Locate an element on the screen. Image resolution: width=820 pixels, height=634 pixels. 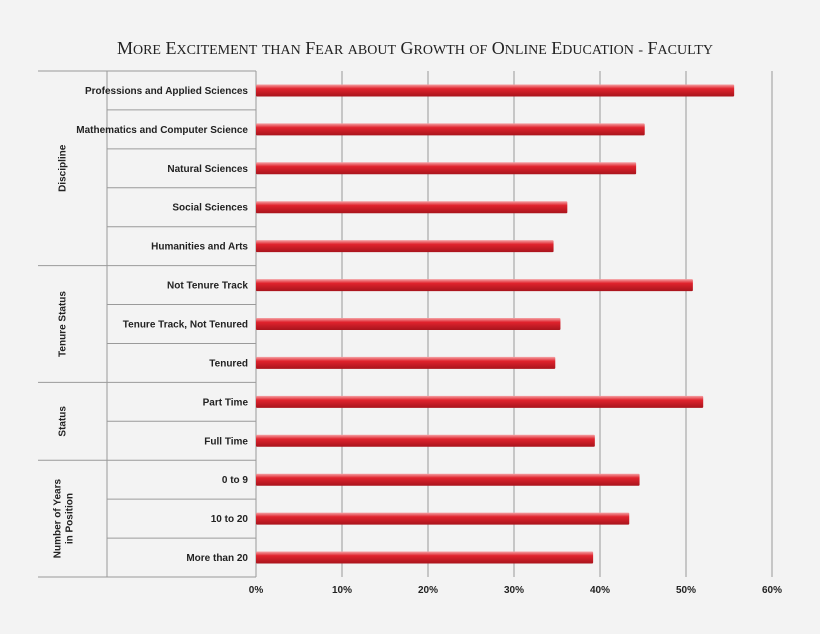
category-label: Tenured is located at coordinates (228, 363).